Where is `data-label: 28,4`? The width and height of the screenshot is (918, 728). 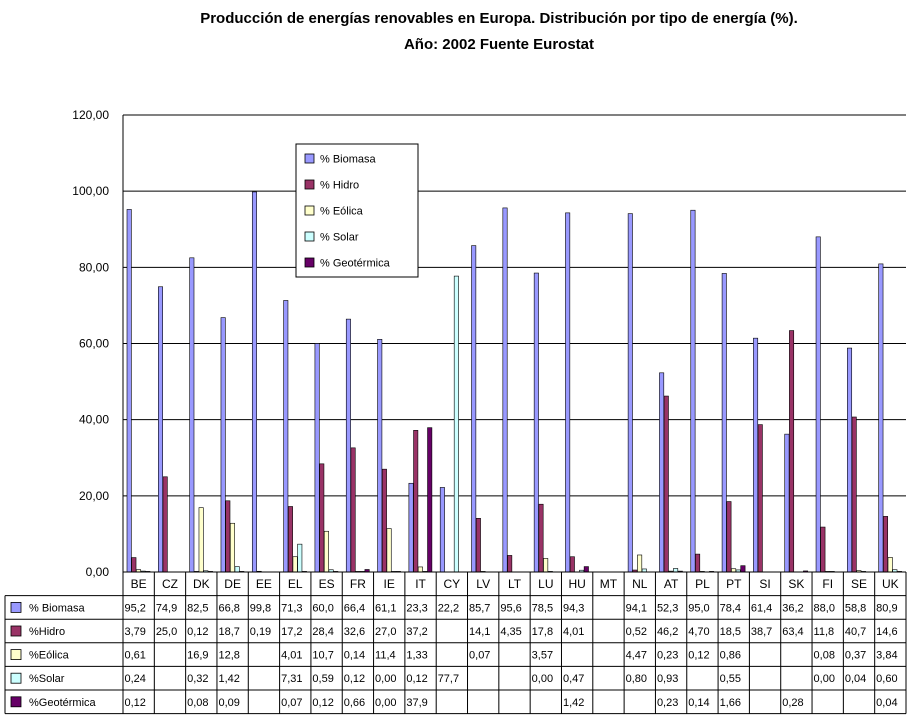
data-label: 28,4 is located at coordinates (322, 632).